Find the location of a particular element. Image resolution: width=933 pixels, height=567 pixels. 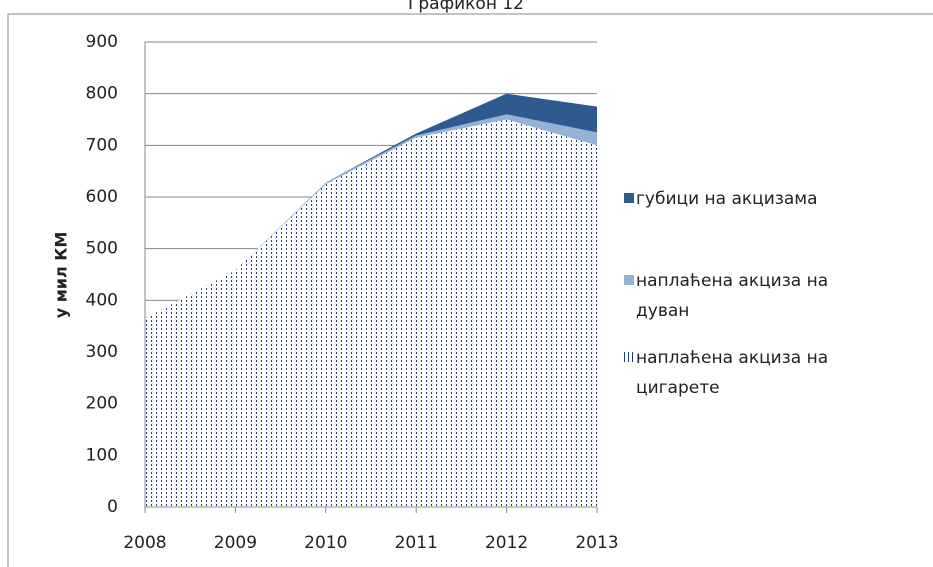

y-tick-label: 100 is located at coordinates (102, 455).